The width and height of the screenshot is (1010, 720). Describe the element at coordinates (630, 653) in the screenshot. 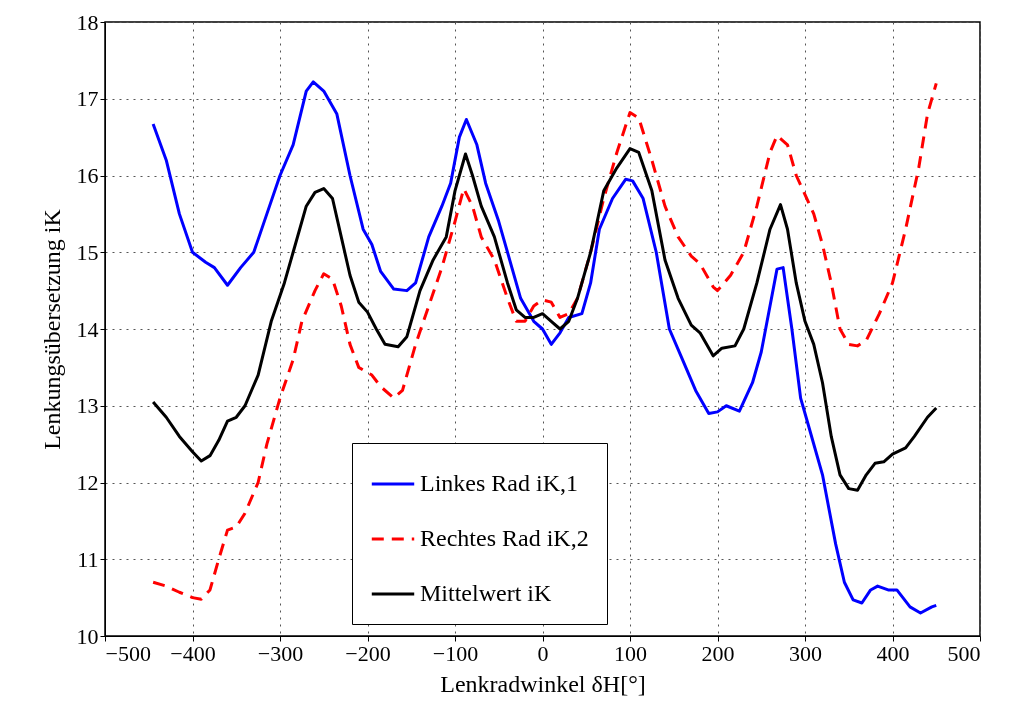

I see `x-tick-label: 100` at that location.